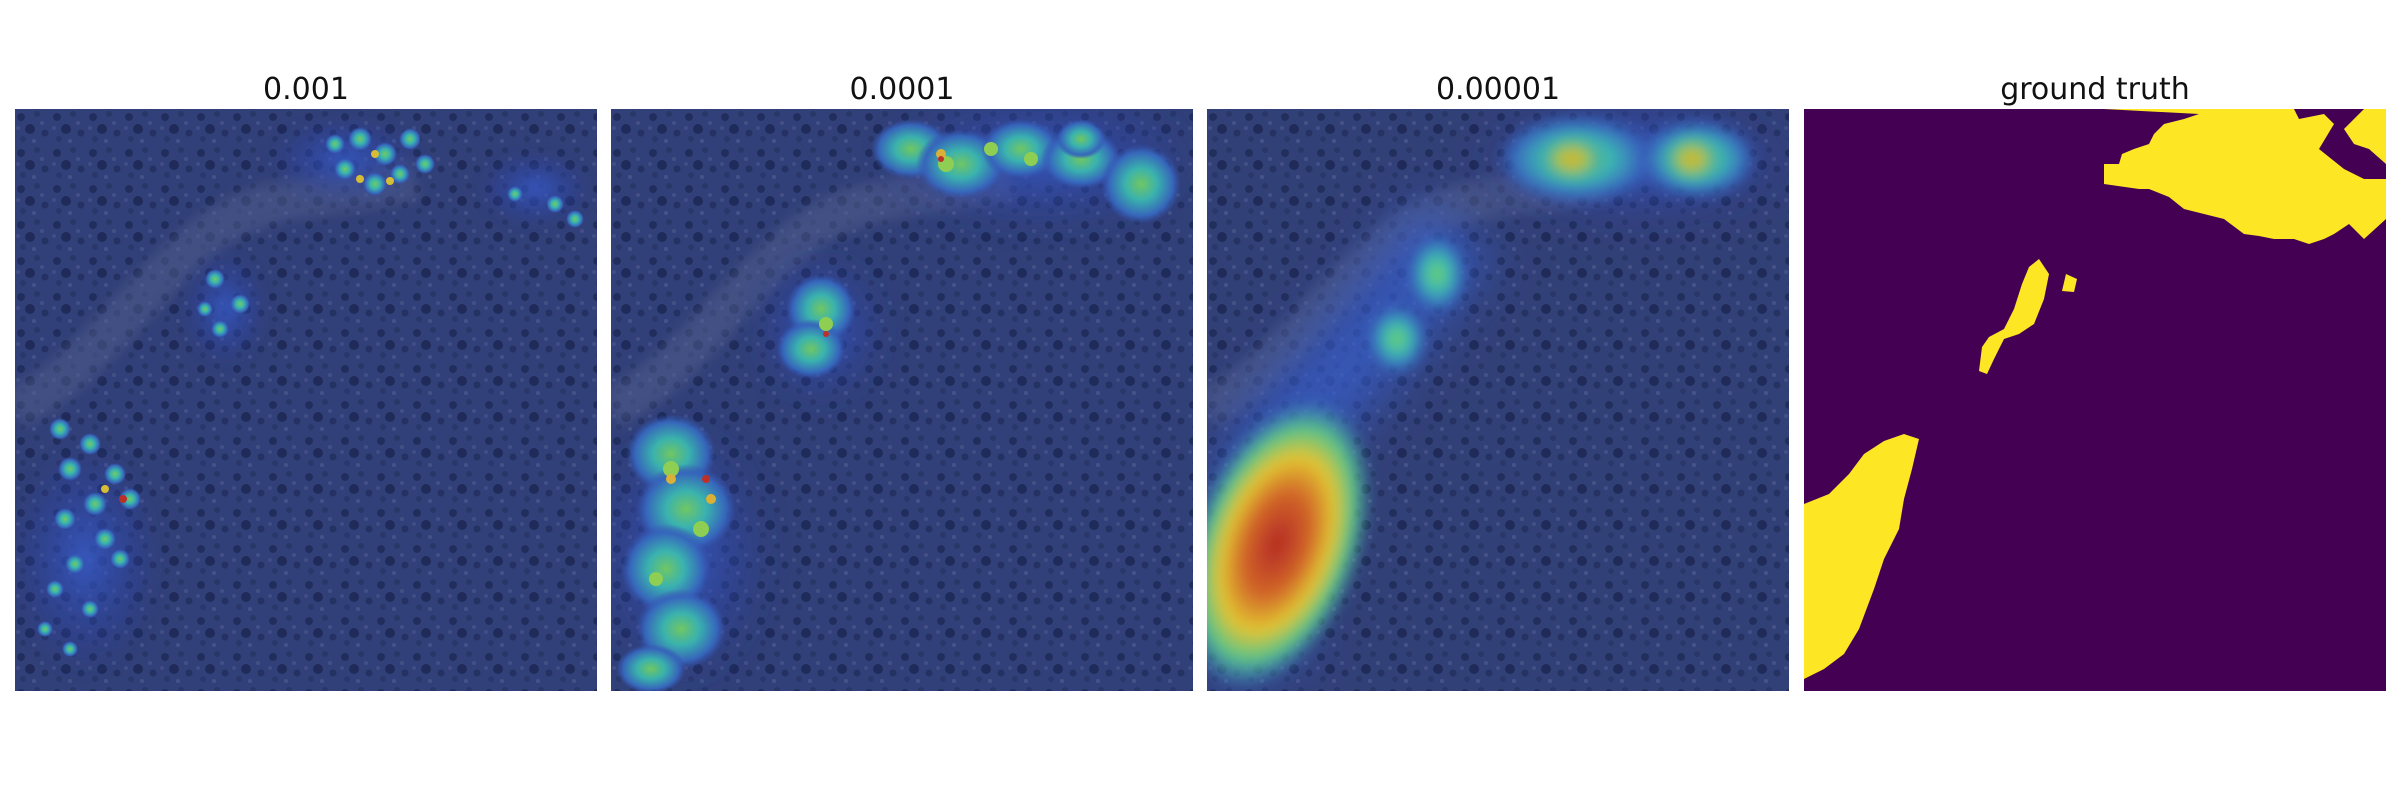 Image resolution: width=2400 pixels, height=800 pixels. I want to click on panel-title-1: 0.001, so click(306, 90).